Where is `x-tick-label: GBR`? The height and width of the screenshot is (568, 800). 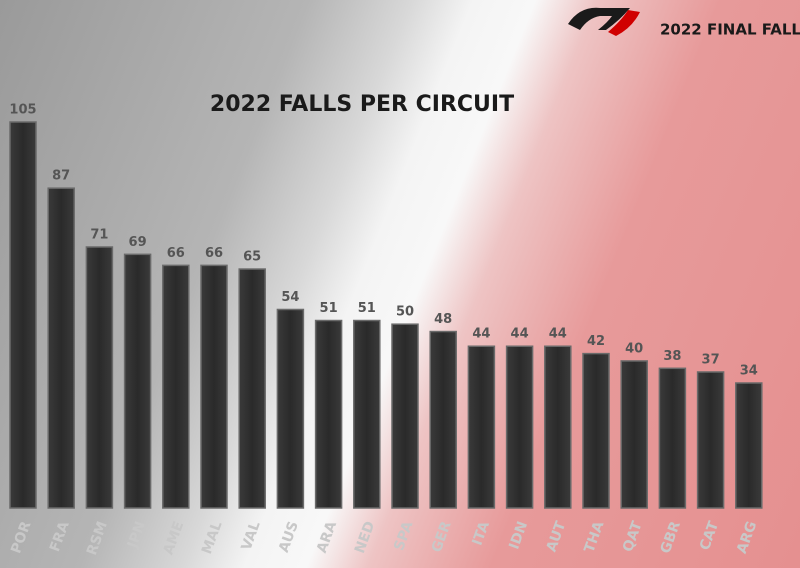
x-tick-label: GBR is located at coordinates (671, 537).